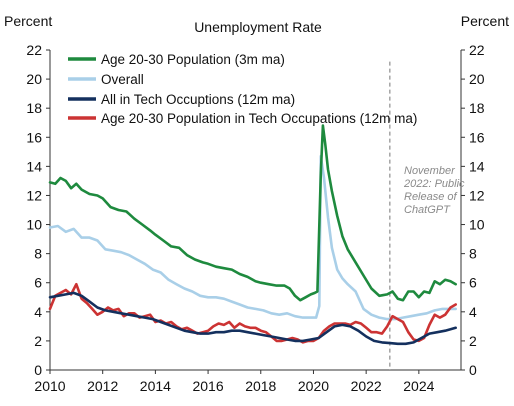 Image resolution: width=514 pixels, height=406 pixels. I want to click on right-axis-title: Percent, so click(485, 21).